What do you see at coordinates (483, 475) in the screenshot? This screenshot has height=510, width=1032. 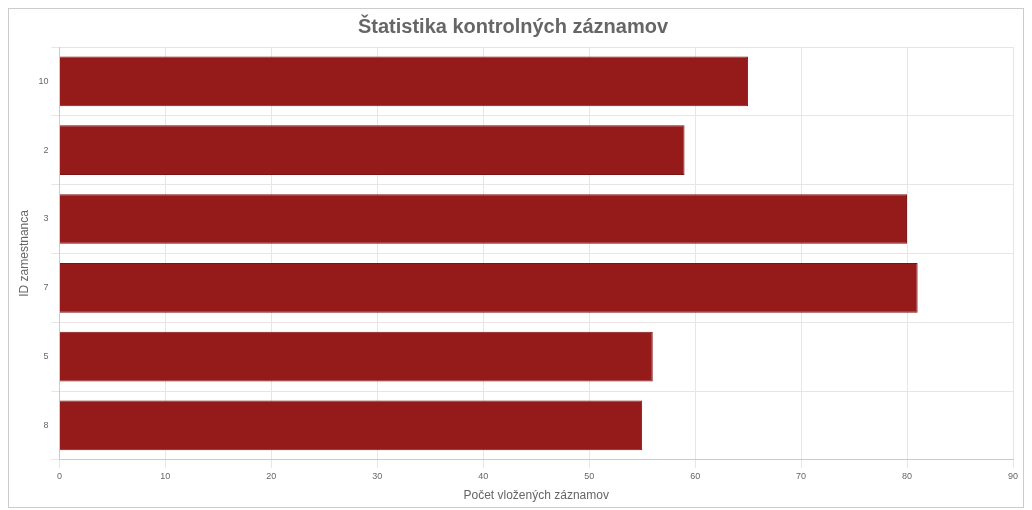 I see `x-tick-label: 40` at bounding box center [483, 475].